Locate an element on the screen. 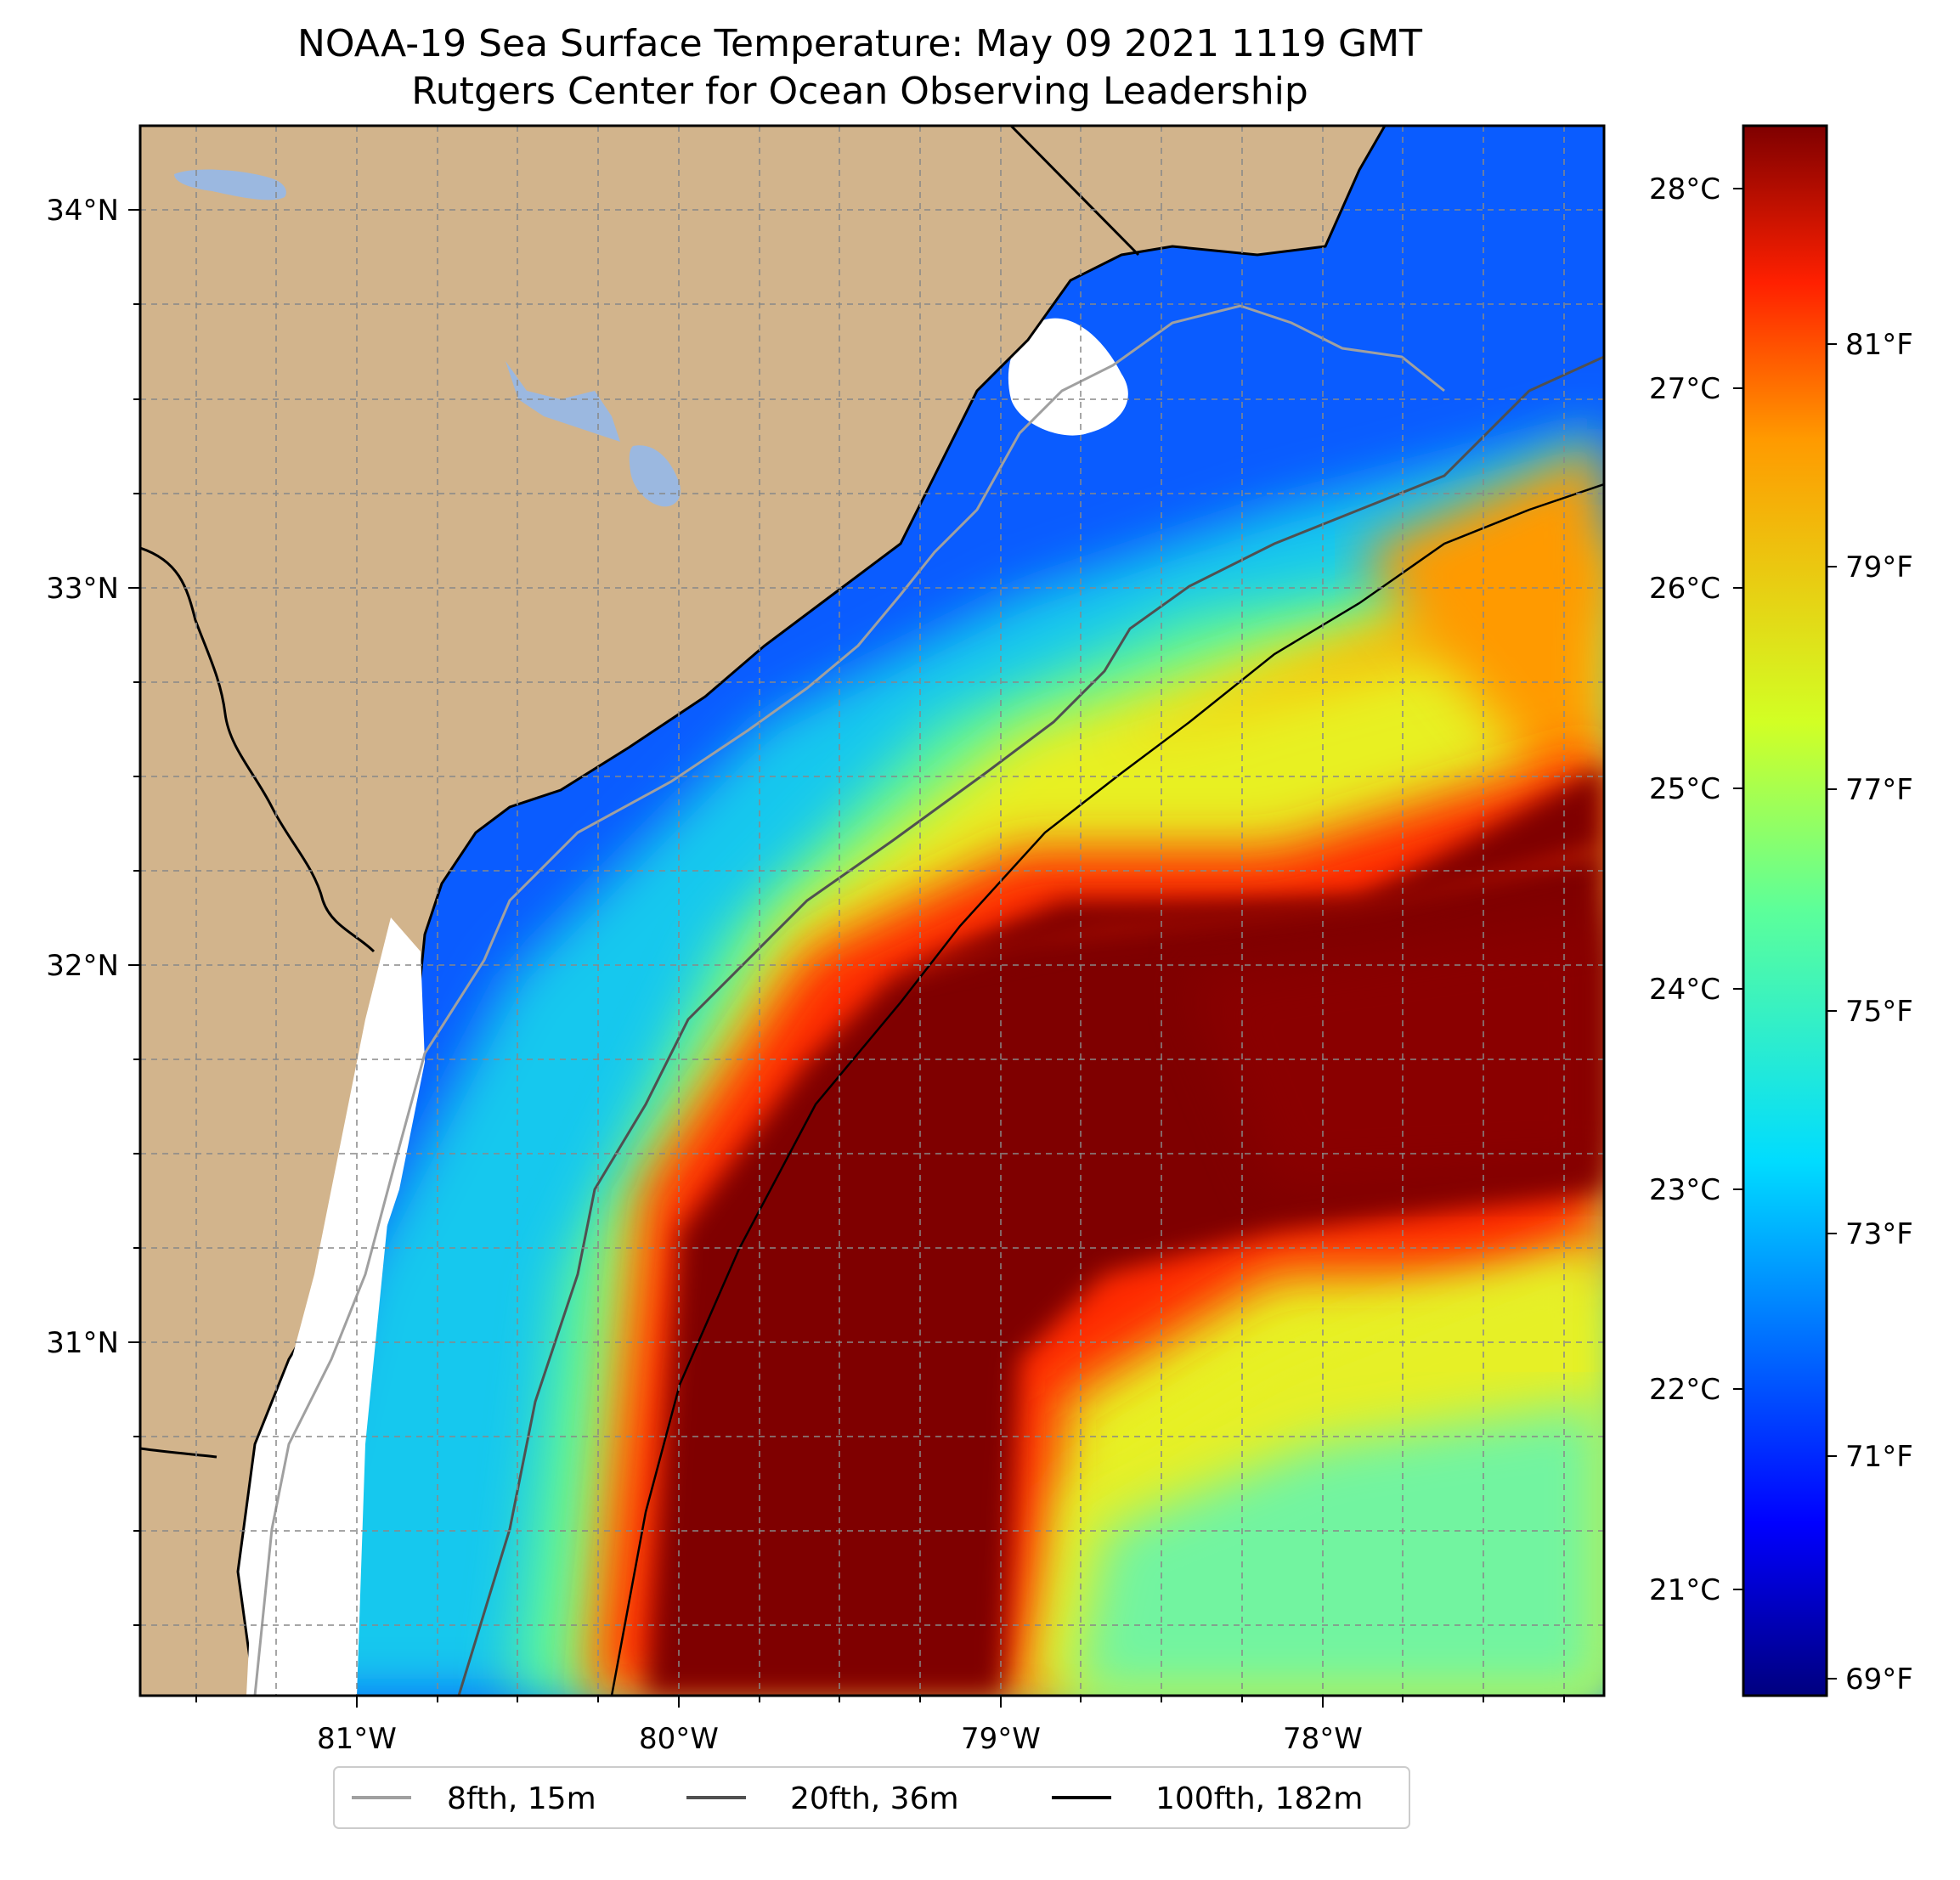  legend-box is located at coordinates (872, 1798).